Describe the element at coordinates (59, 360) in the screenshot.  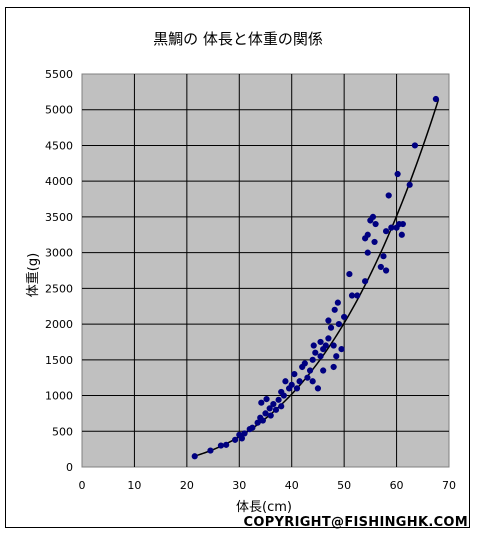
I see `y-tick-label: 1500` at that location.